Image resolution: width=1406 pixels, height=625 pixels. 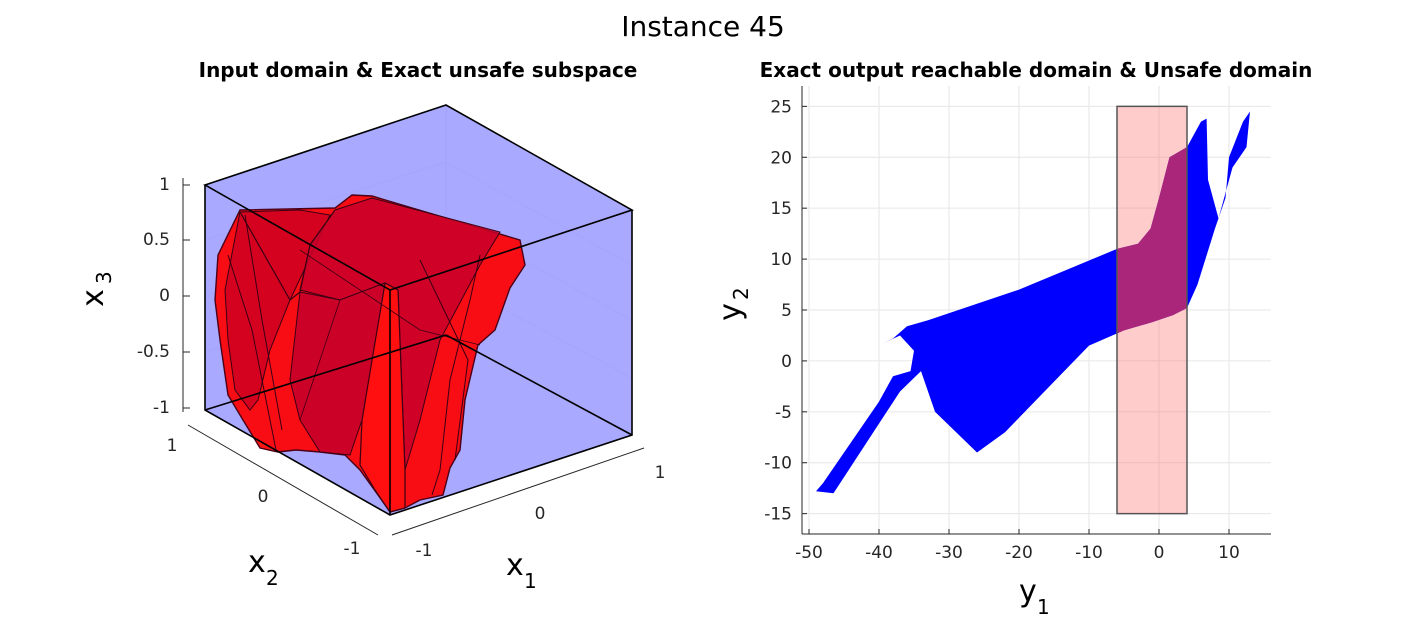 I want to click on y-tick-label: 5, so click(x=786, y=311).